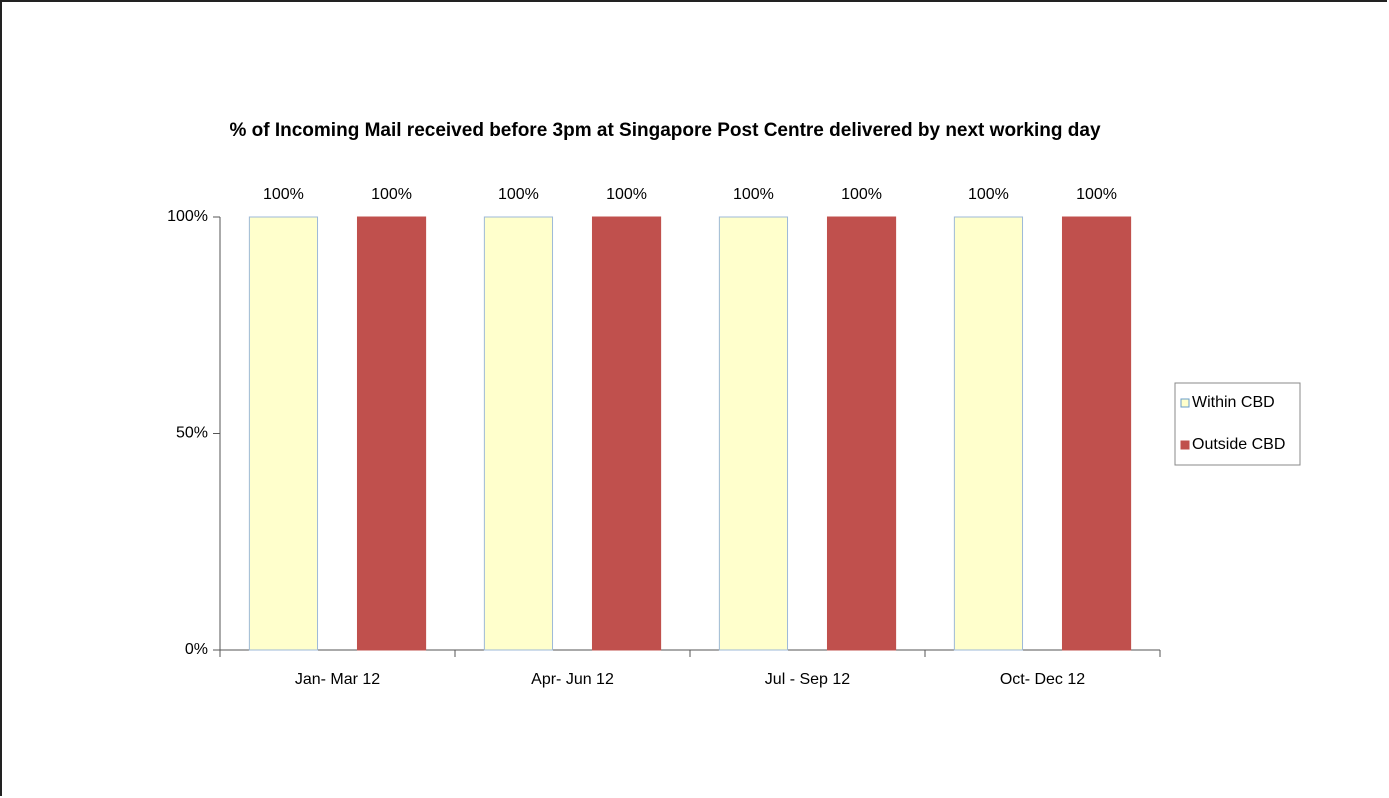 This screenshot has height=798, width=1389. What do you see at coordinates (1237, 424) in the screenshot?
I see `legend-box` at bounding box center [1237, 424].